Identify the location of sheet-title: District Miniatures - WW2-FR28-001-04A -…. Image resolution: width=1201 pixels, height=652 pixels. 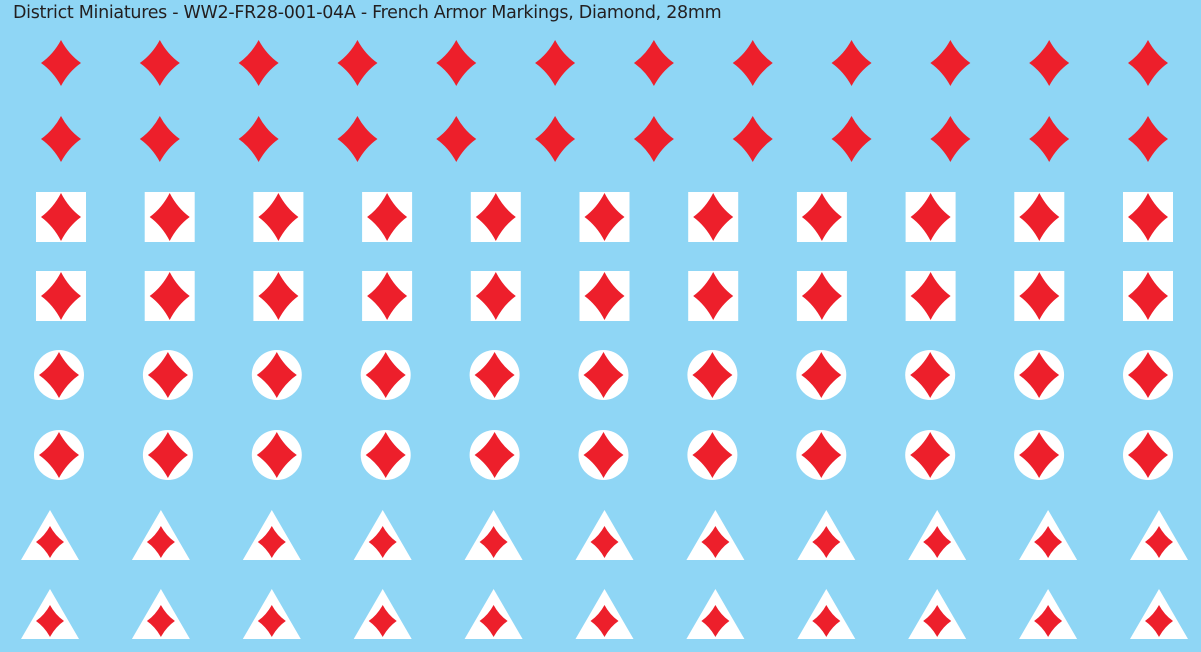
(367, 13).